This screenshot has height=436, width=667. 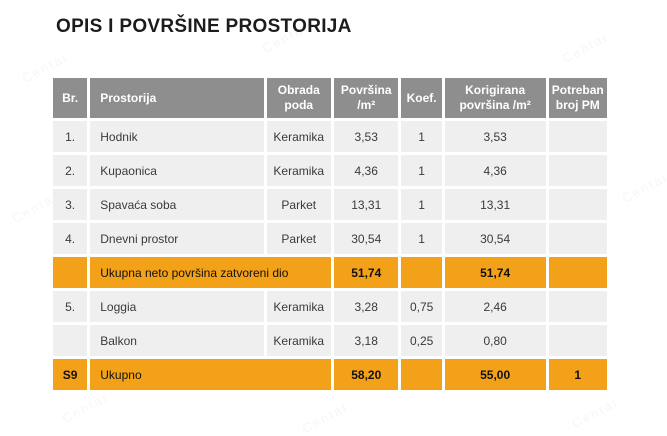 I want to click on cell-povrsina: 51,74, so click(x=366, y=272).